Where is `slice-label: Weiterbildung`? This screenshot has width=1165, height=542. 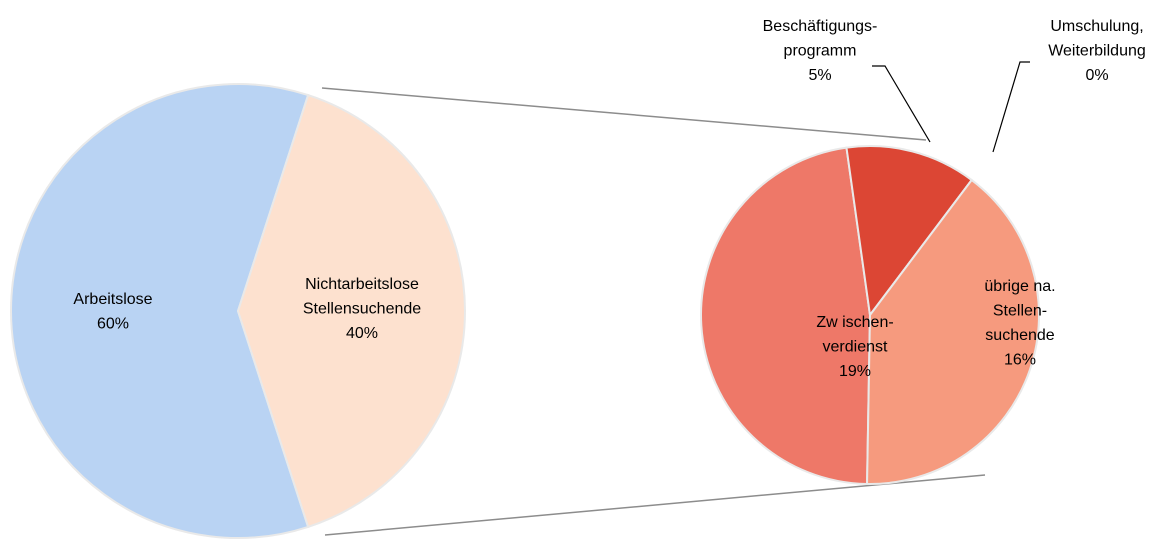
slice-label: Weiterbildung is located at coordinates (1097, 51).